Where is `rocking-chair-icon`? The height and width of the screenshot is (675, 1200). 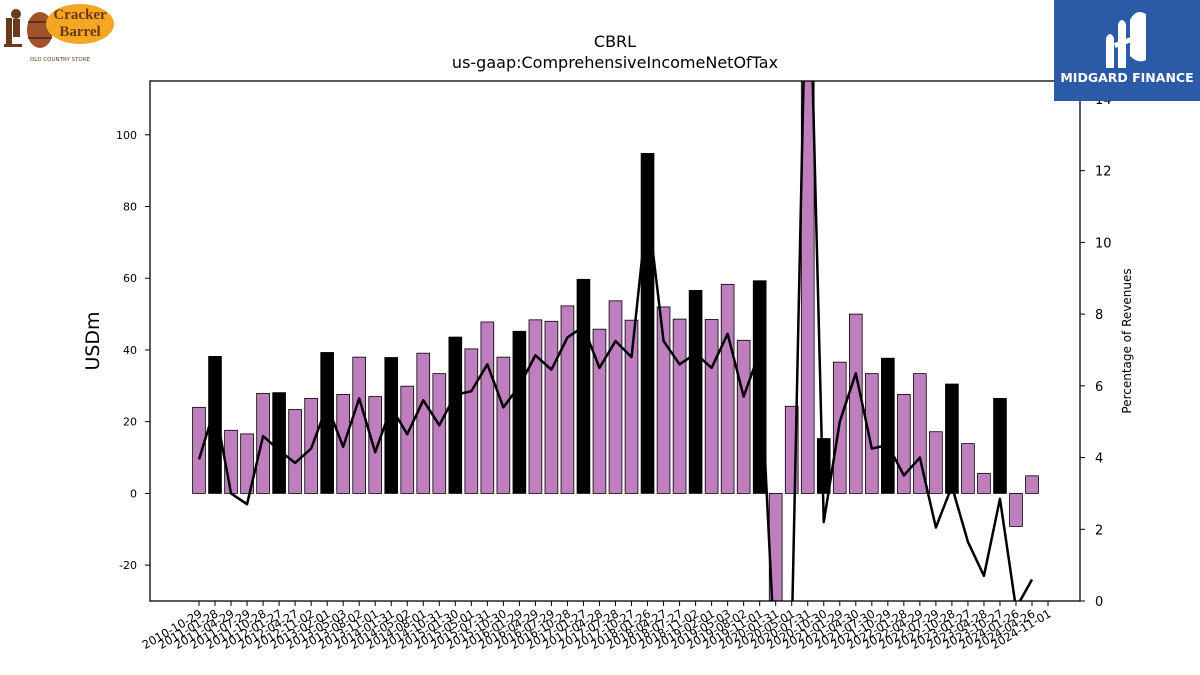
rocking-chair-icon is located at coordinates (13, 28).